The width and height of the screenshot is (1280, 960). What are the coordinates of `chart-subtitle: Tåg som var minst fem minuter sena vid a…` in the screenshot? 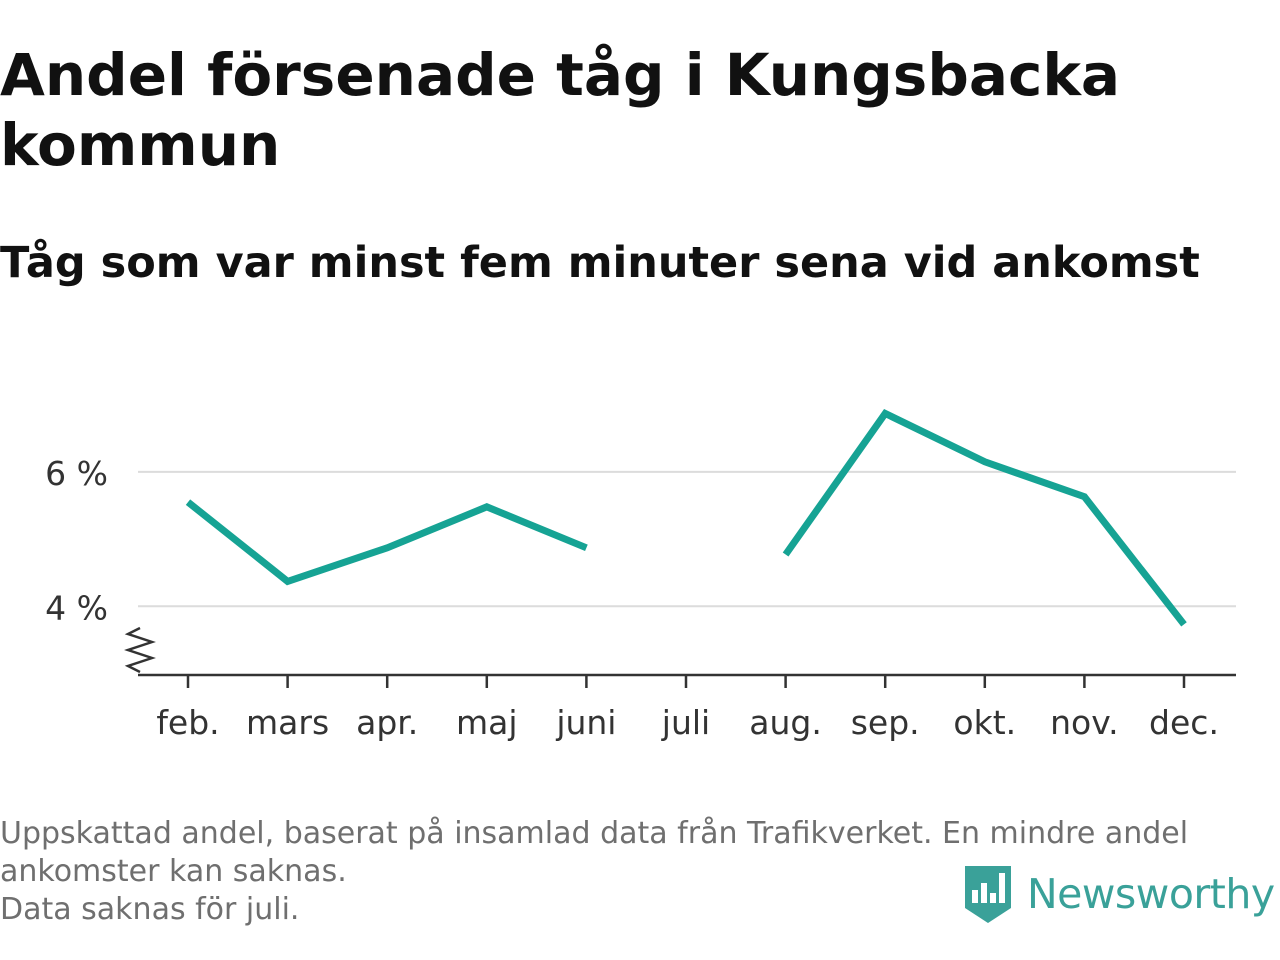 It's located at (600, 263).